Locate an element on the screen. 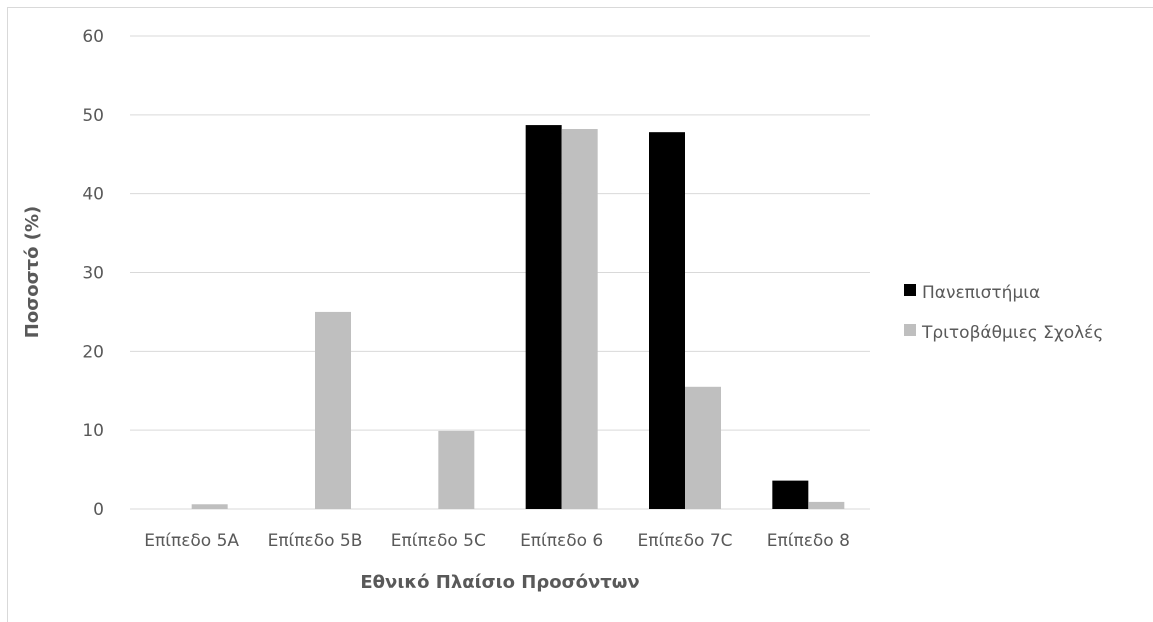 This screenshot has height=622, width=1153. x-tick-label: Επίπεδο 5B is located at coordinates (315, 541).